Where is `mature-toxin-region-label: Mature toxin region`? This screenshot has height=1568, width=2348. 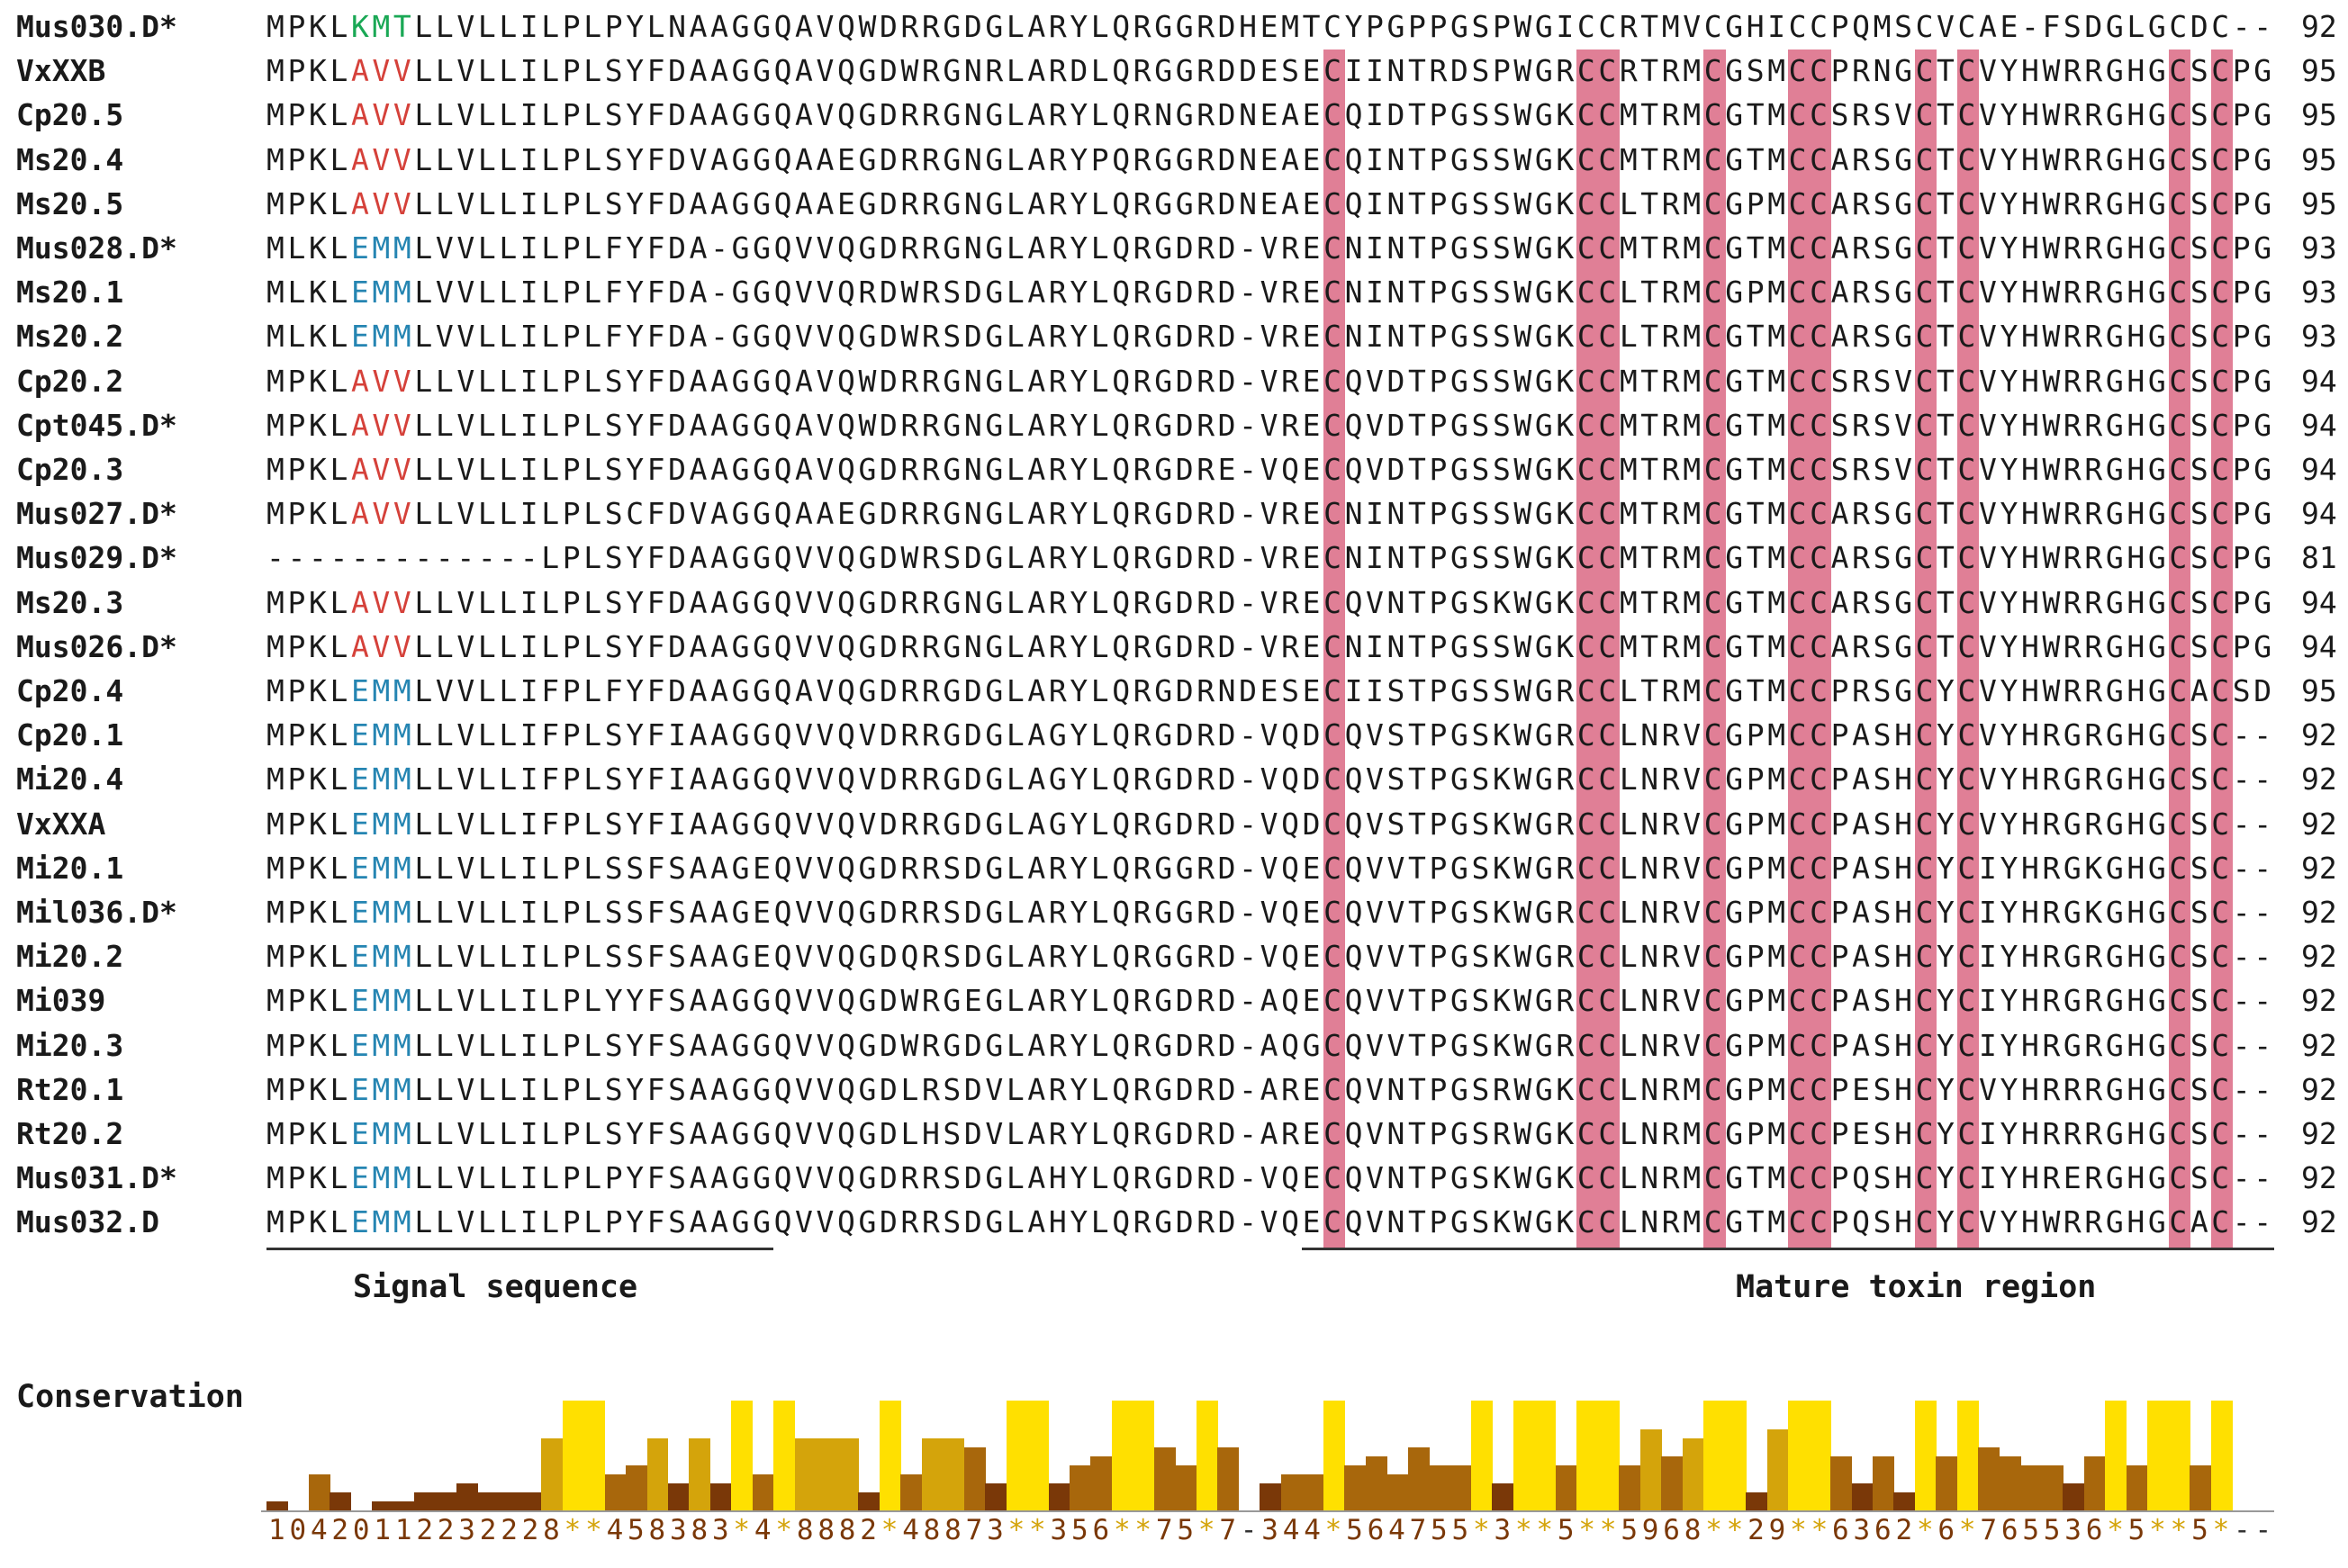
mature-toxin-region-label: Mature toxin region is located at coordinates (1917, 1287).